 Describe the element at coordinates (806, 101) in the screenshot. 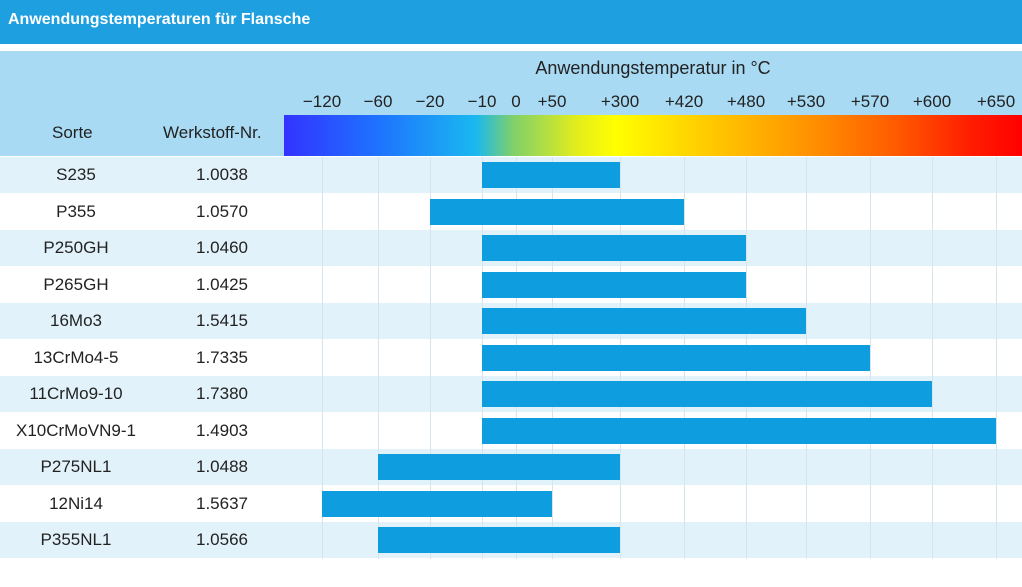

I see `tick-label: +530` at that location.